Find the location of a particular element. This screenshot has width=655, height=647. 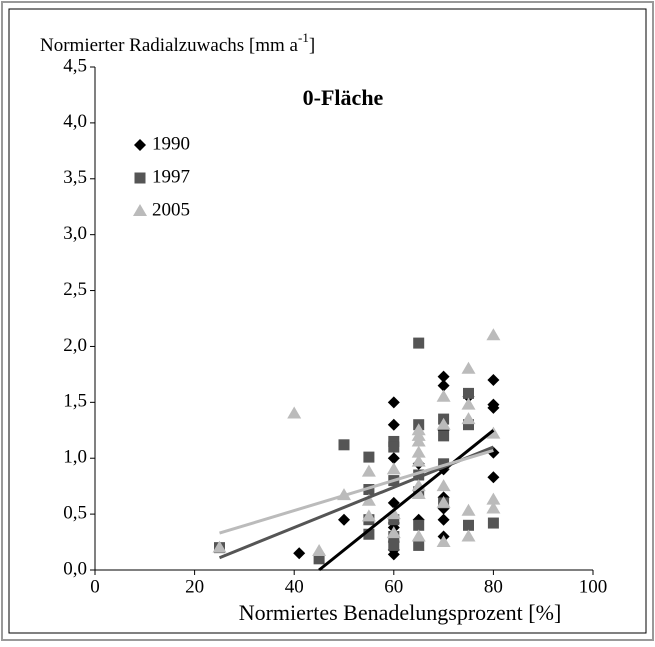

y-tick-label: 2,5 is located at coordinates (75, 289).